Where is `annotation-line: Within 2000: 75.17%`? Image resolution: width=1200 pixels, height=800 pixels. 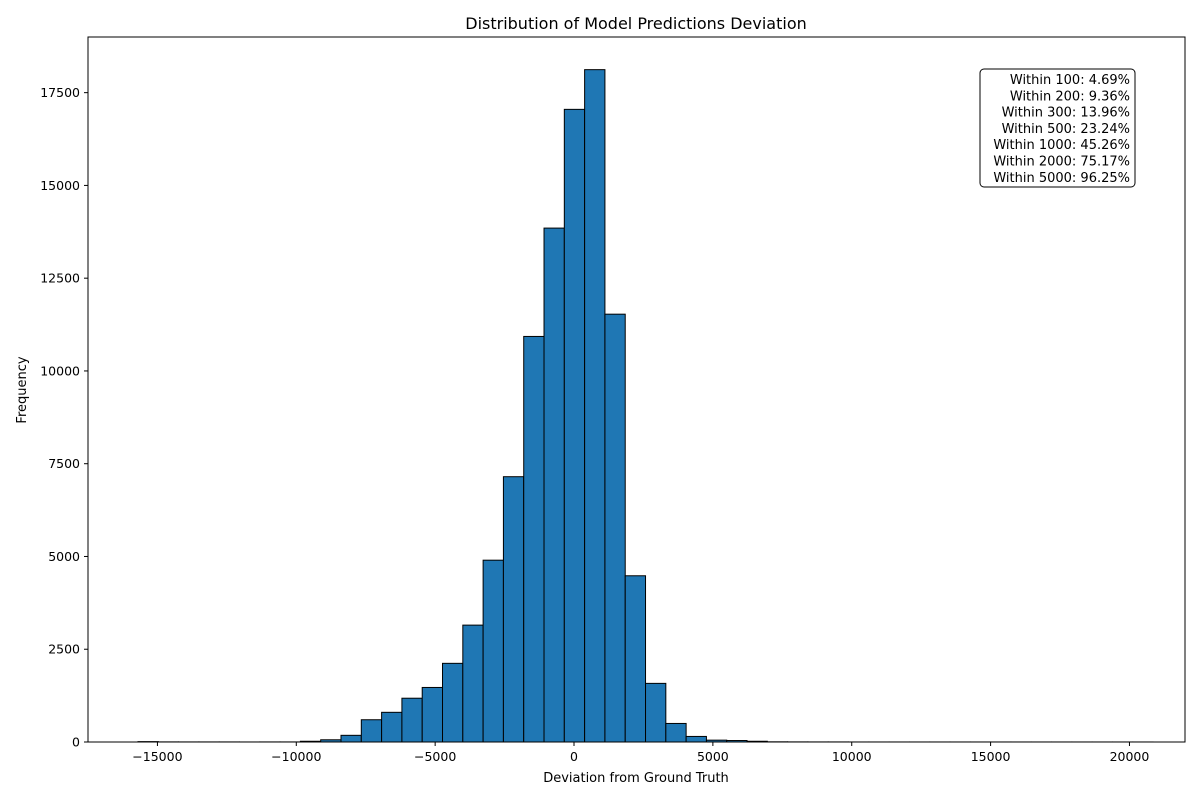 annotation-line: Within 2000: 75.17% is located at coordinates (1061, 162).